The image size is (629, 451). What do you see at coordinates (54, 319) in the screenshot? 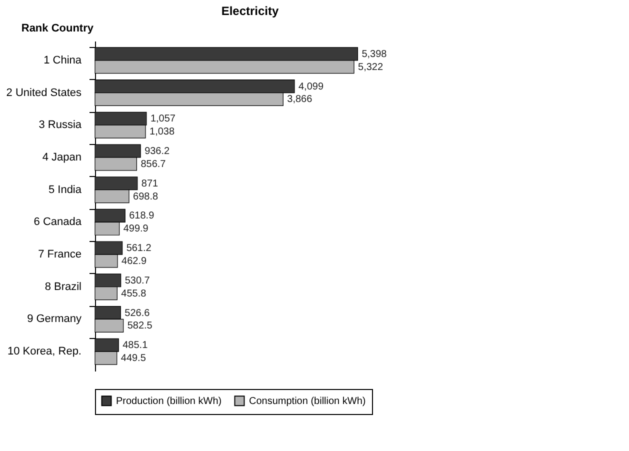
I see `y-tick-label: 9 Germany` at bounding box center [54, 319].